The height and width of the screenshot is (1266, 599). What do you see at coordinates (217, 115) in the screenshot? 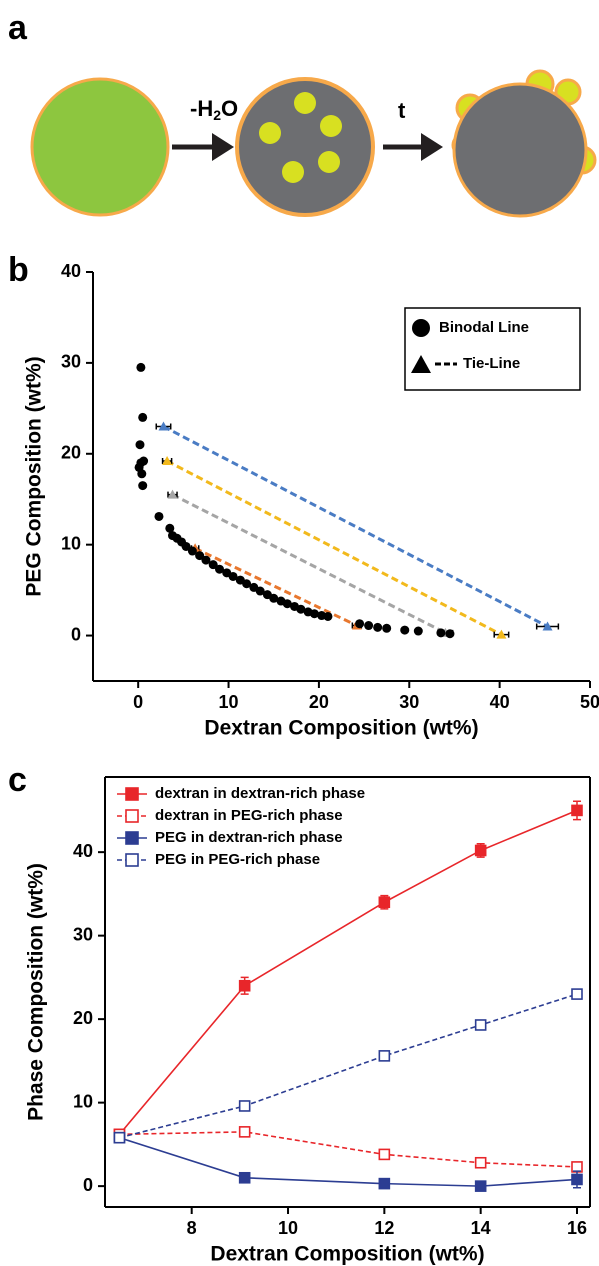
I see `step-subscript: 2` at bounding box center [217, 115].